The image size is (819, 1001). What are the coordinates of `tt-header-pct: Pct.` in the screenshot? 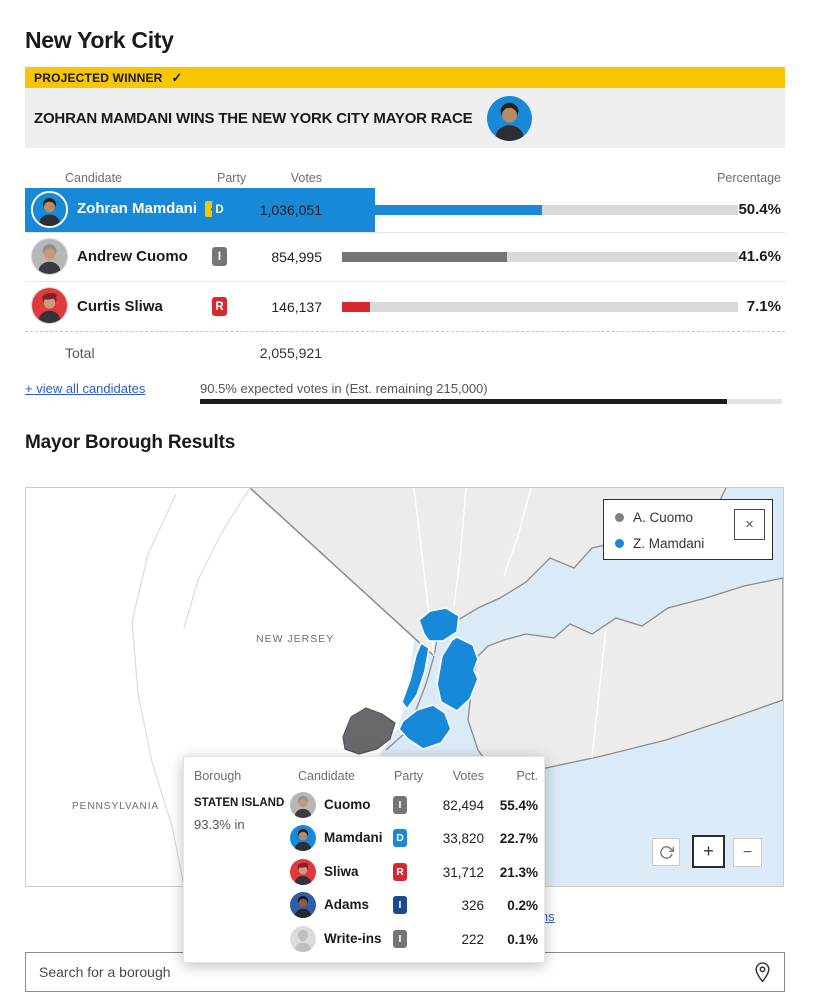 It's located at (527, 776).